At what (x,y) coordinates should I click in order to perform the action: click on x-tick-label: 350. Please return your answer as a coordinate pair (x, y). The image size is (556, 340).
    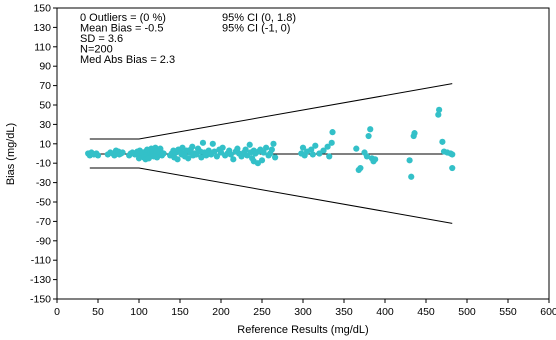
    Looking at the image, I should click on (344, 312).